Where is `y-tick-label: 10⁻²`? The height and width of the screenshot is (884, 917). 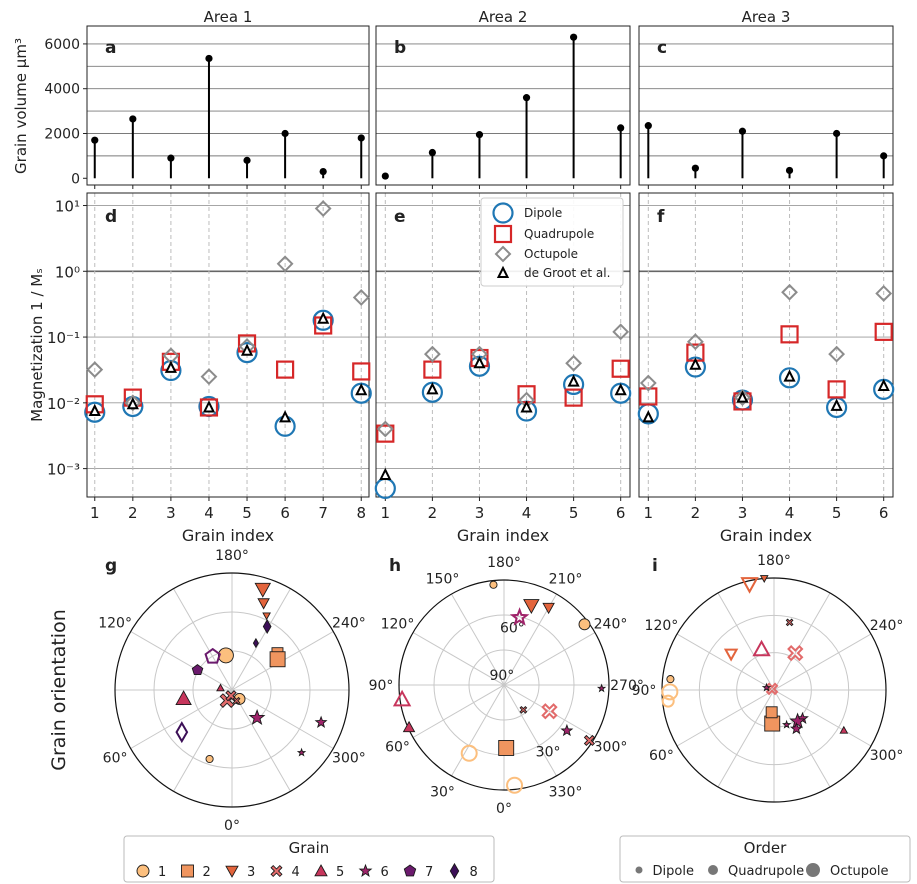
y-tick-label: 10⁻² is located at coordinates (63, 404).